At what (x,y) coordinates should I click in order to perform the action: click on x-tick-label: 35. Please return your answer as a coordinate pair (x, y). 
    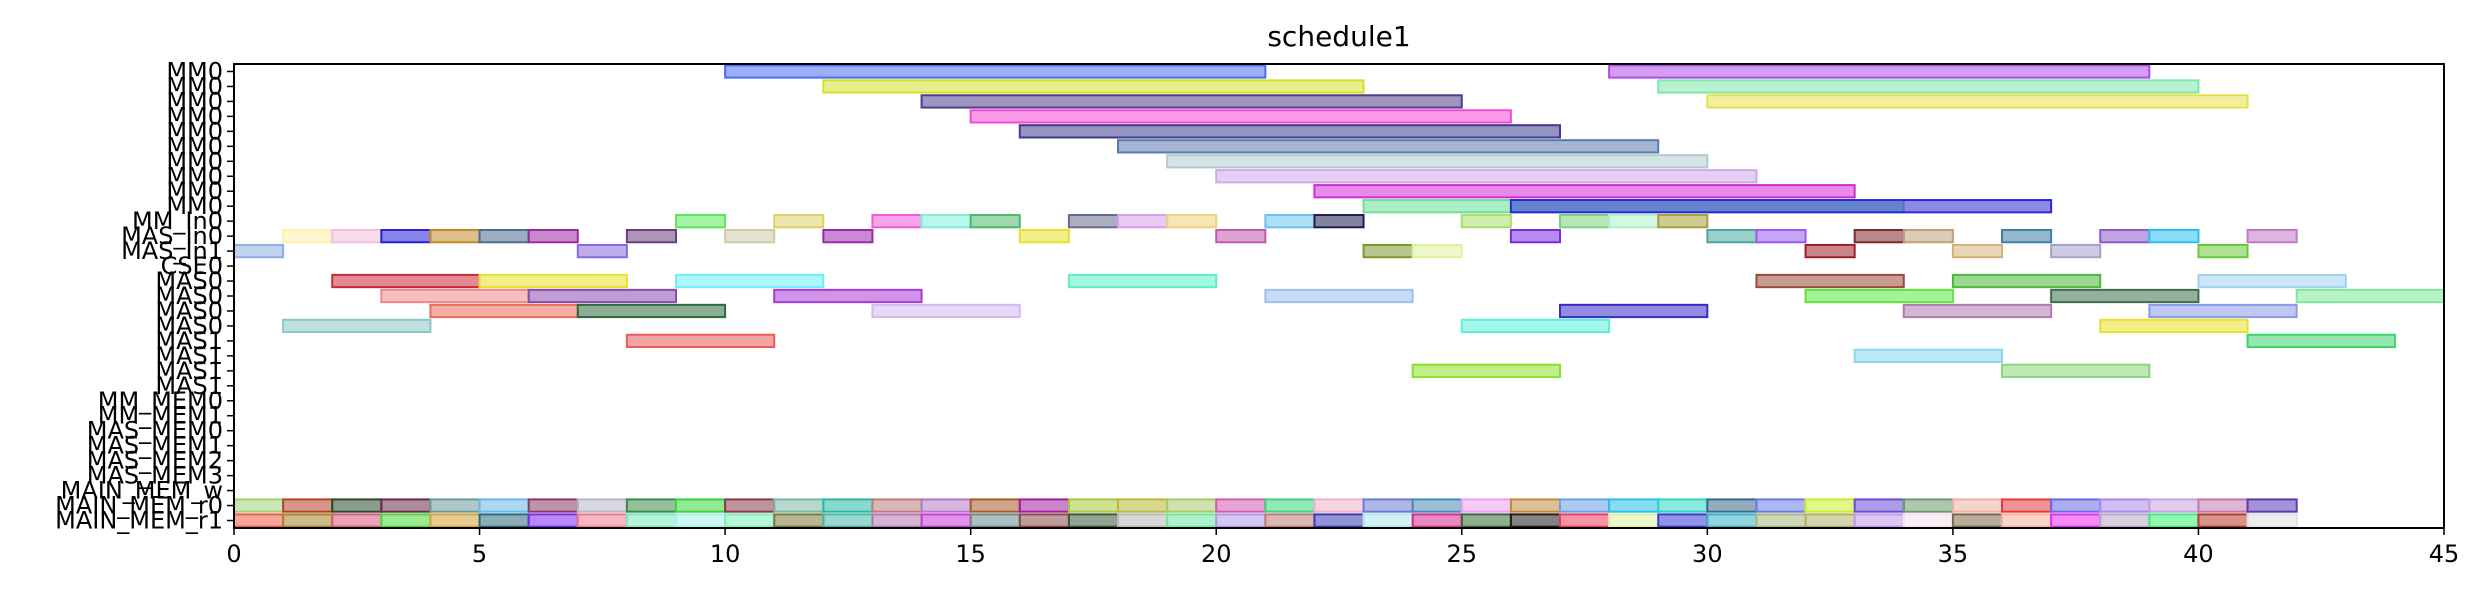
    Looking at the image, I should click on (1953, 554).